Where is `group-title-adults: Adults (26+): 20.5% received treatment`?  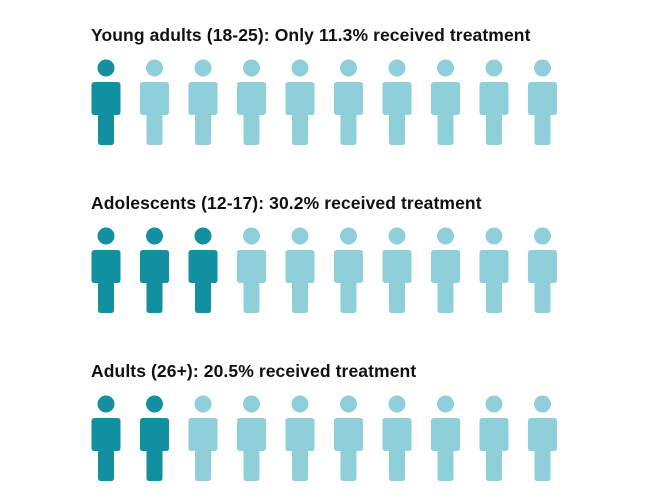 group-title-adults: Adults (26+): 20.5% received treatment is located at coordinates (254, 371).